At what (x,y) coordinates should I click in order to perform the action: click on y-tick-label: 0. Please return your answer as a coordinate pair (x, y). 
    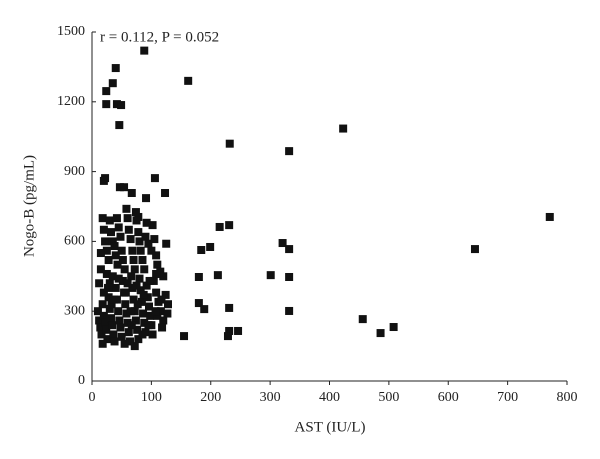
    Looking at the image, I should click on (81, 380).